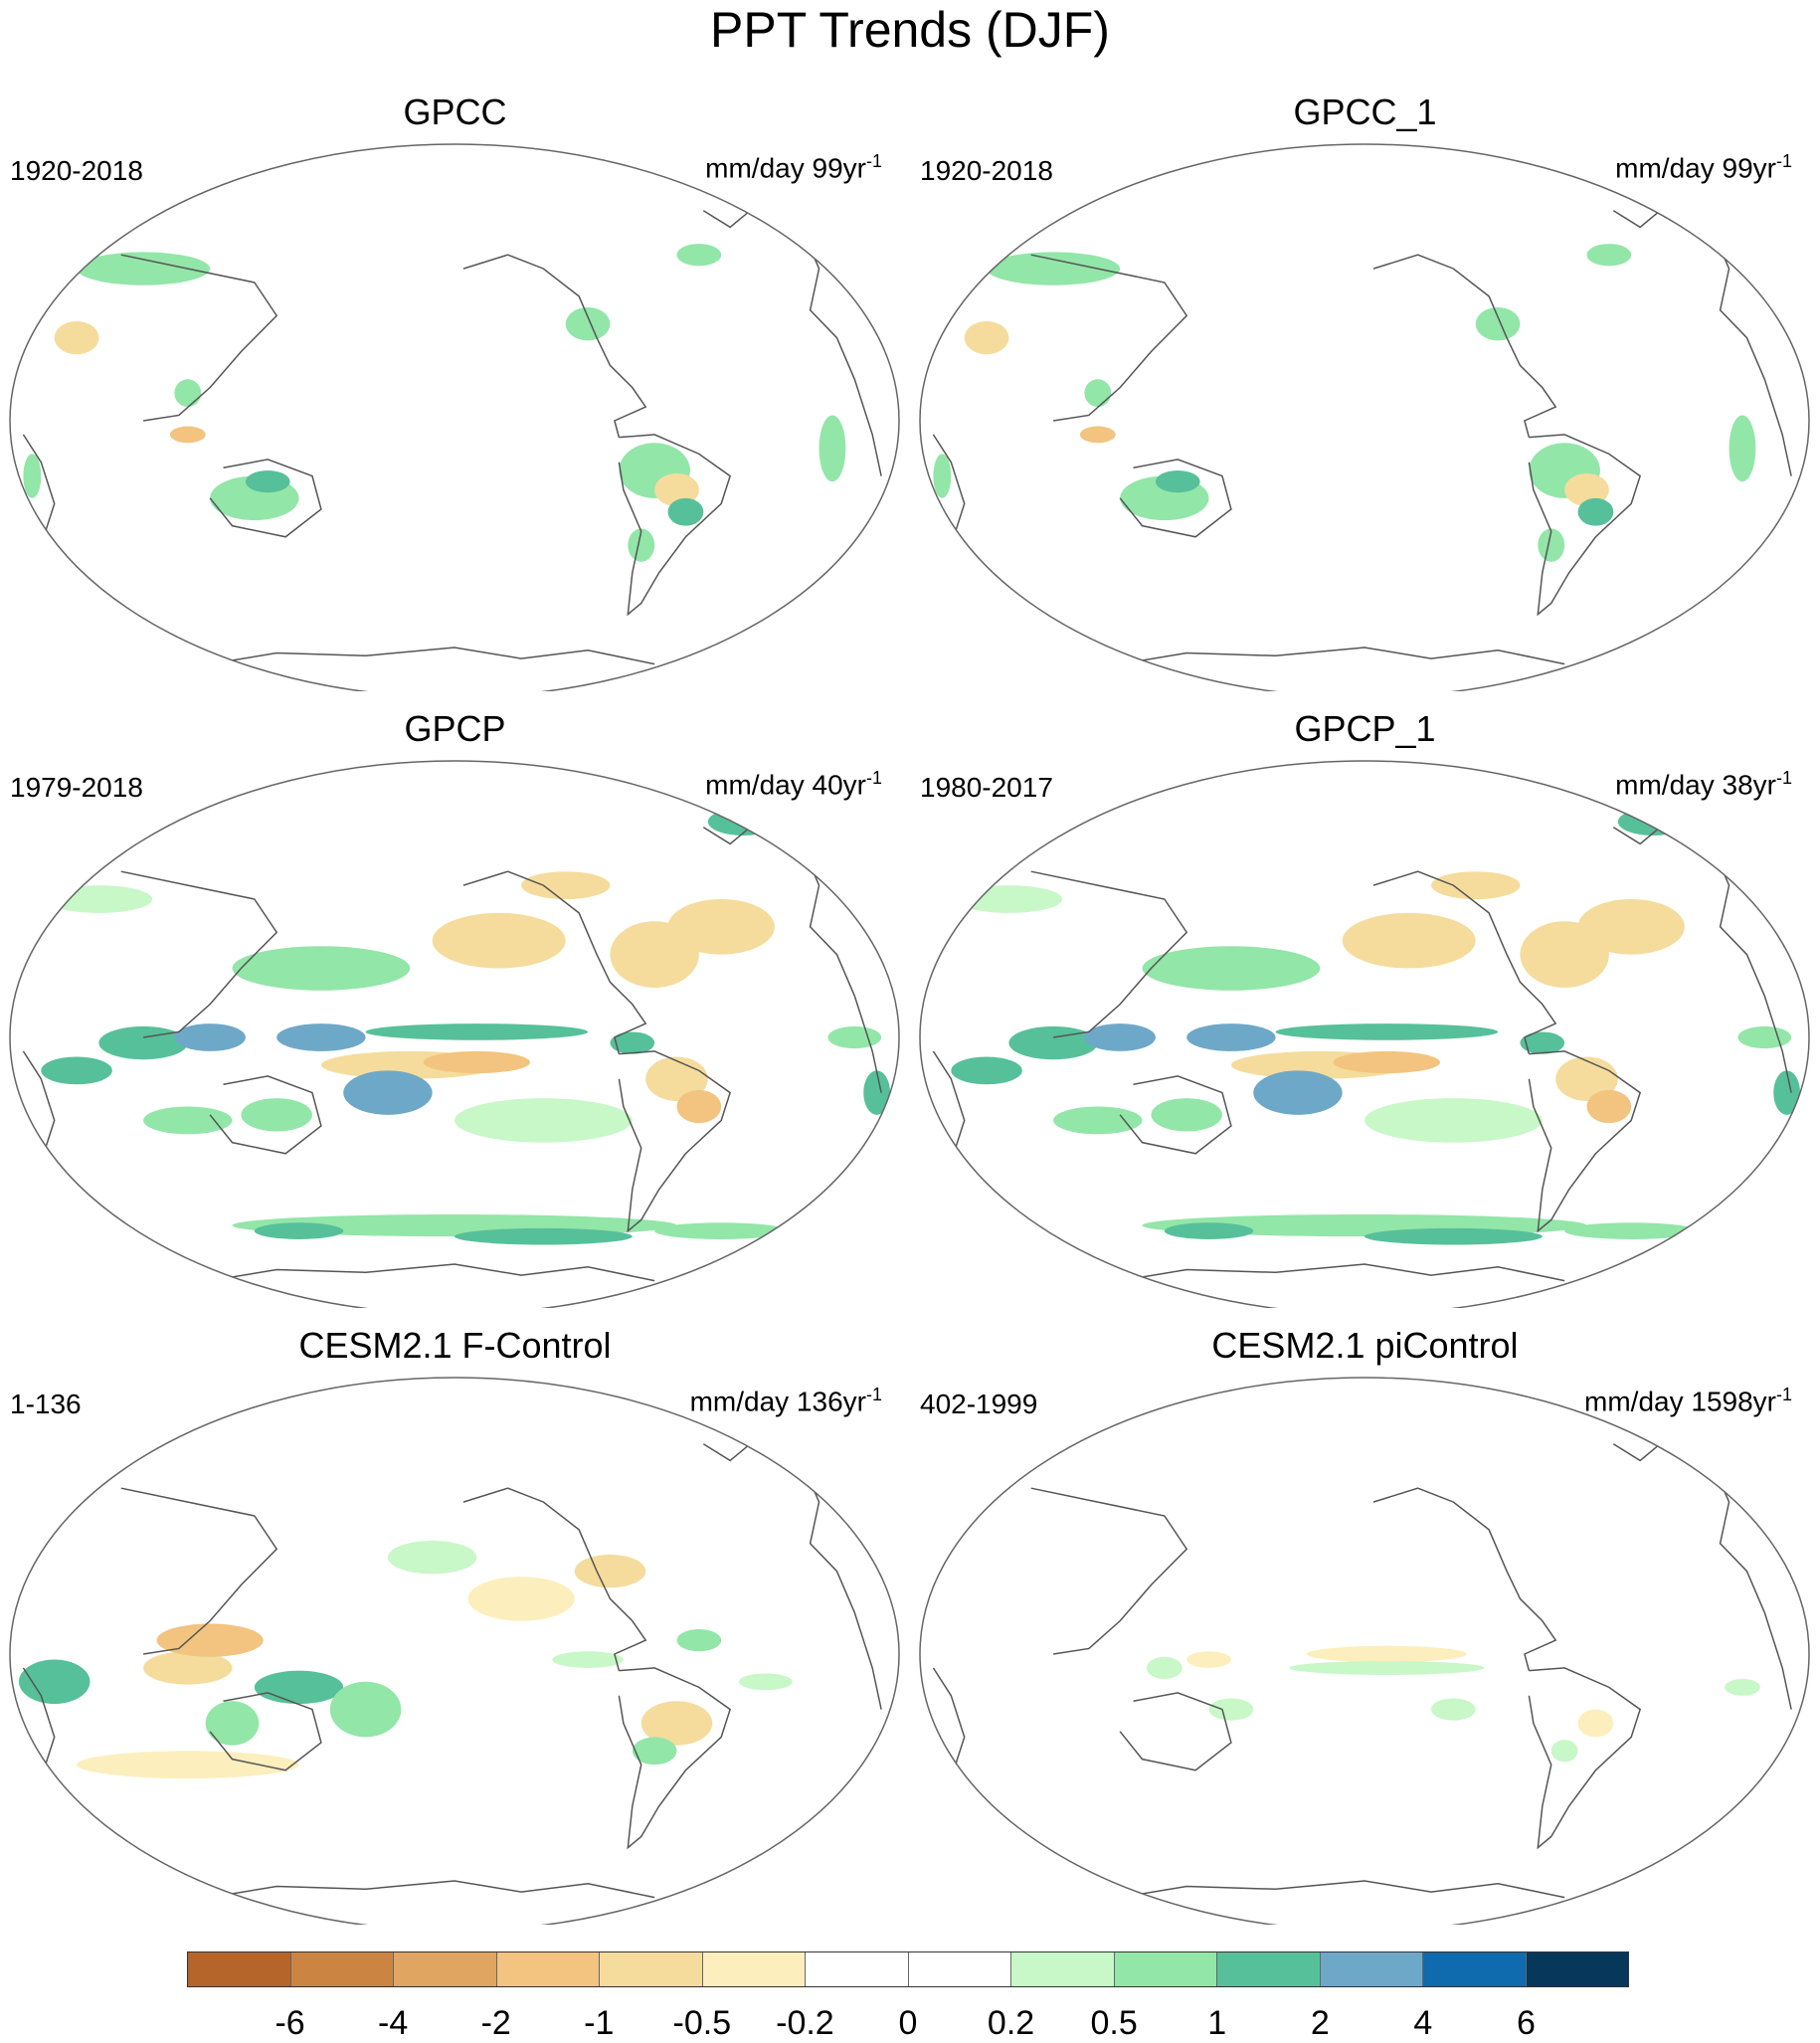  I want to click on panel-units: mm/day 38yr-1, so click(1703, 781).